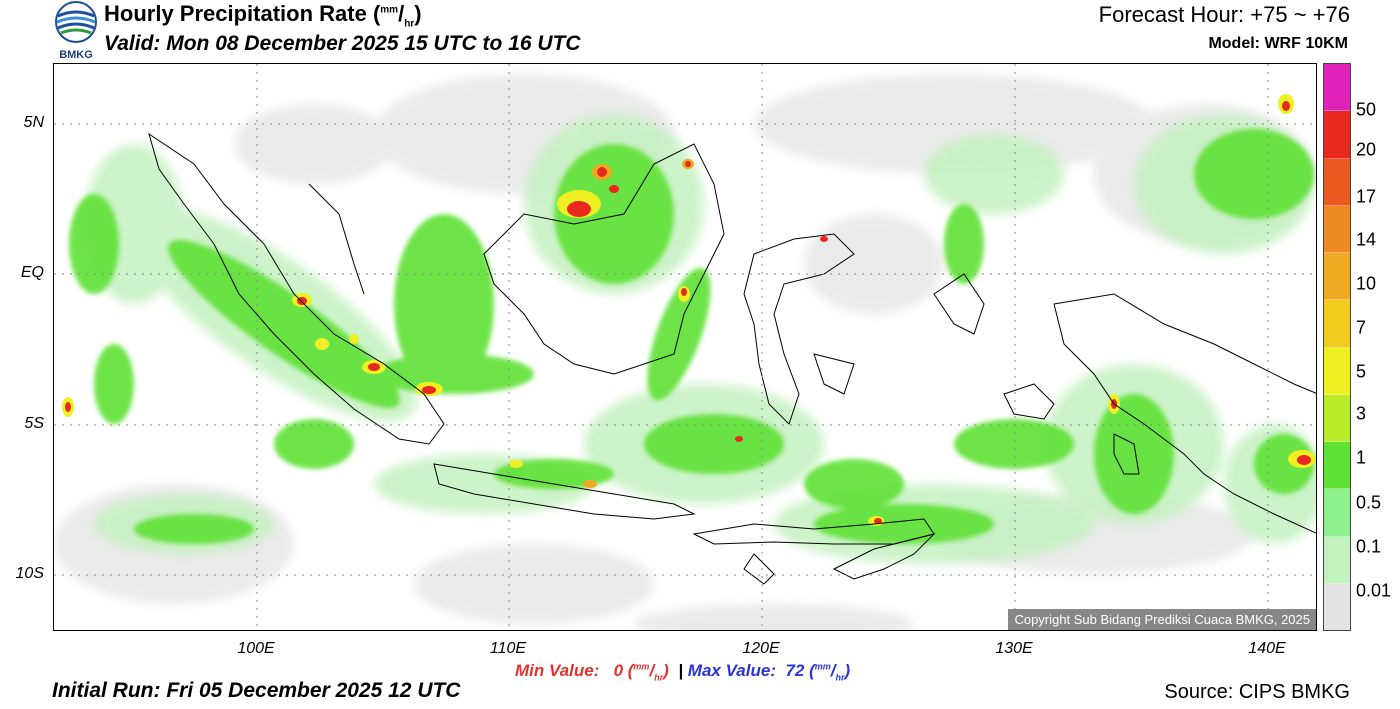  Describe the element at coordinates (76, 54) in the screenshot. I see `logo-text: BMKG` at that location.